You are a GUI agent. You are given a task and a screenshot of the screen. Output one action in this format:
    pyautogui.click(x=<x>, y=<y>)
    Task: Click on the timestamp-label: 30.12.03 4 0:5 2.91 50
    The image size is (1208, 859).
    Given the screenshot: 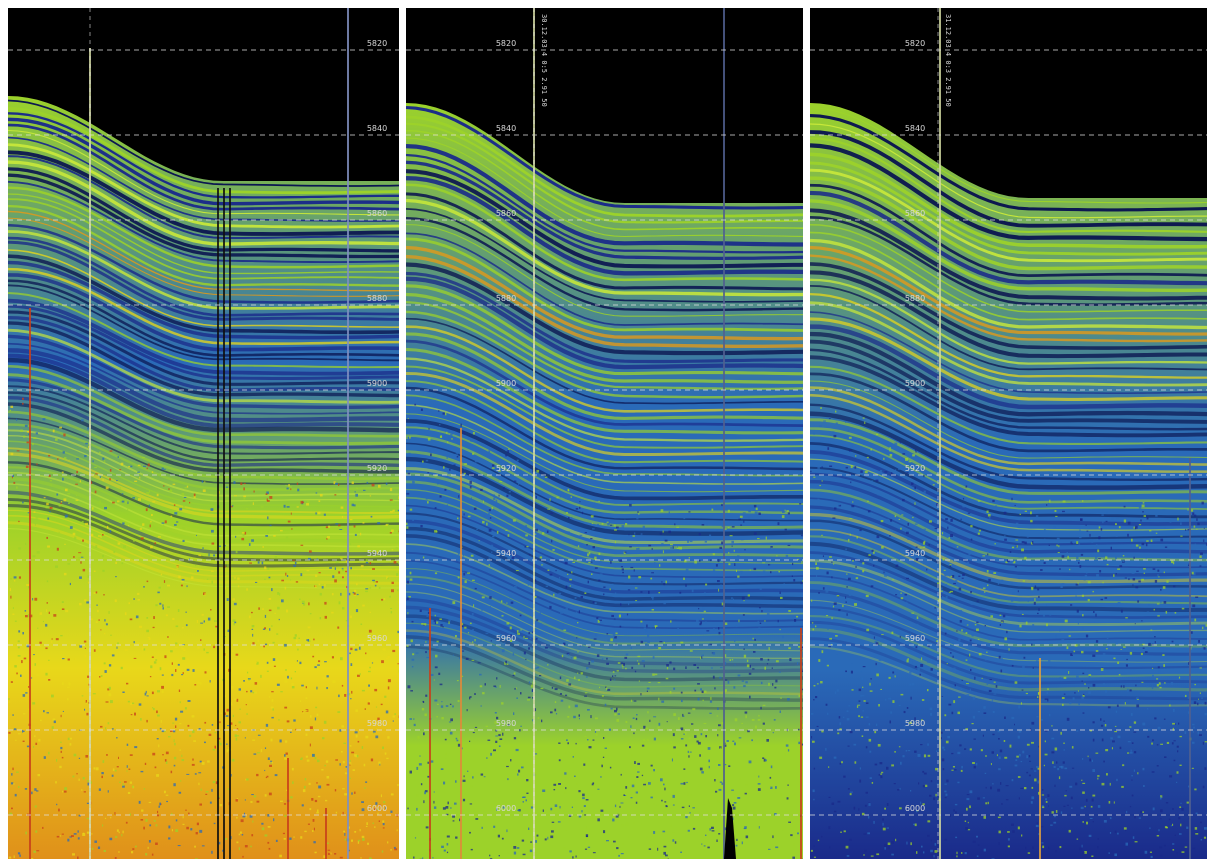 What is the action you would take?
    pyautogui.click(x=544, y=60)
    